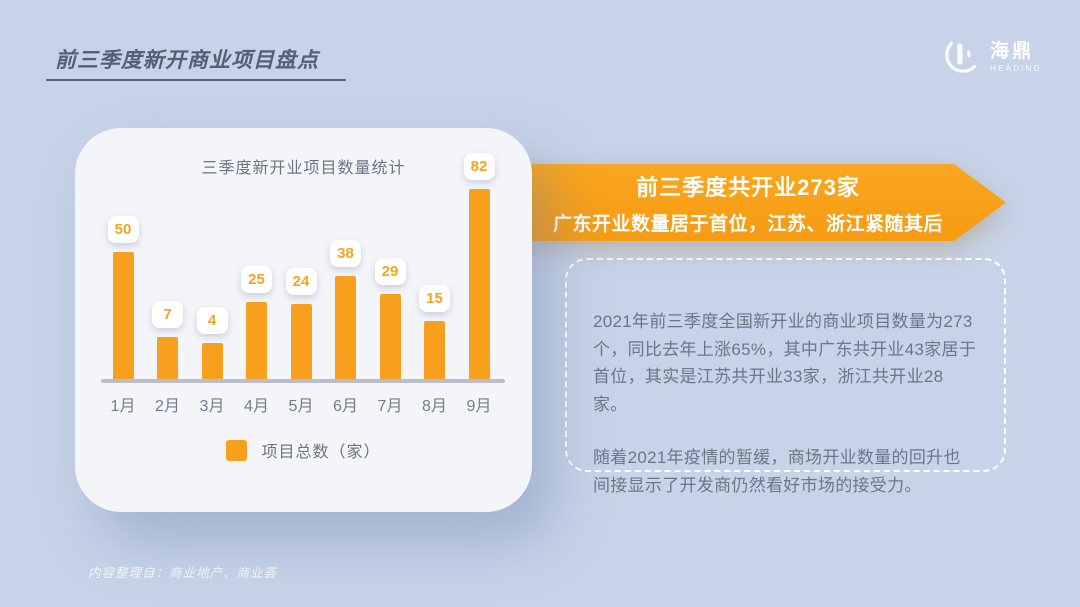  What do you see at coordinates (434, 406) in the screenshot?
I see `x-tick-8月: 8月` at bounding box center [434, 406].